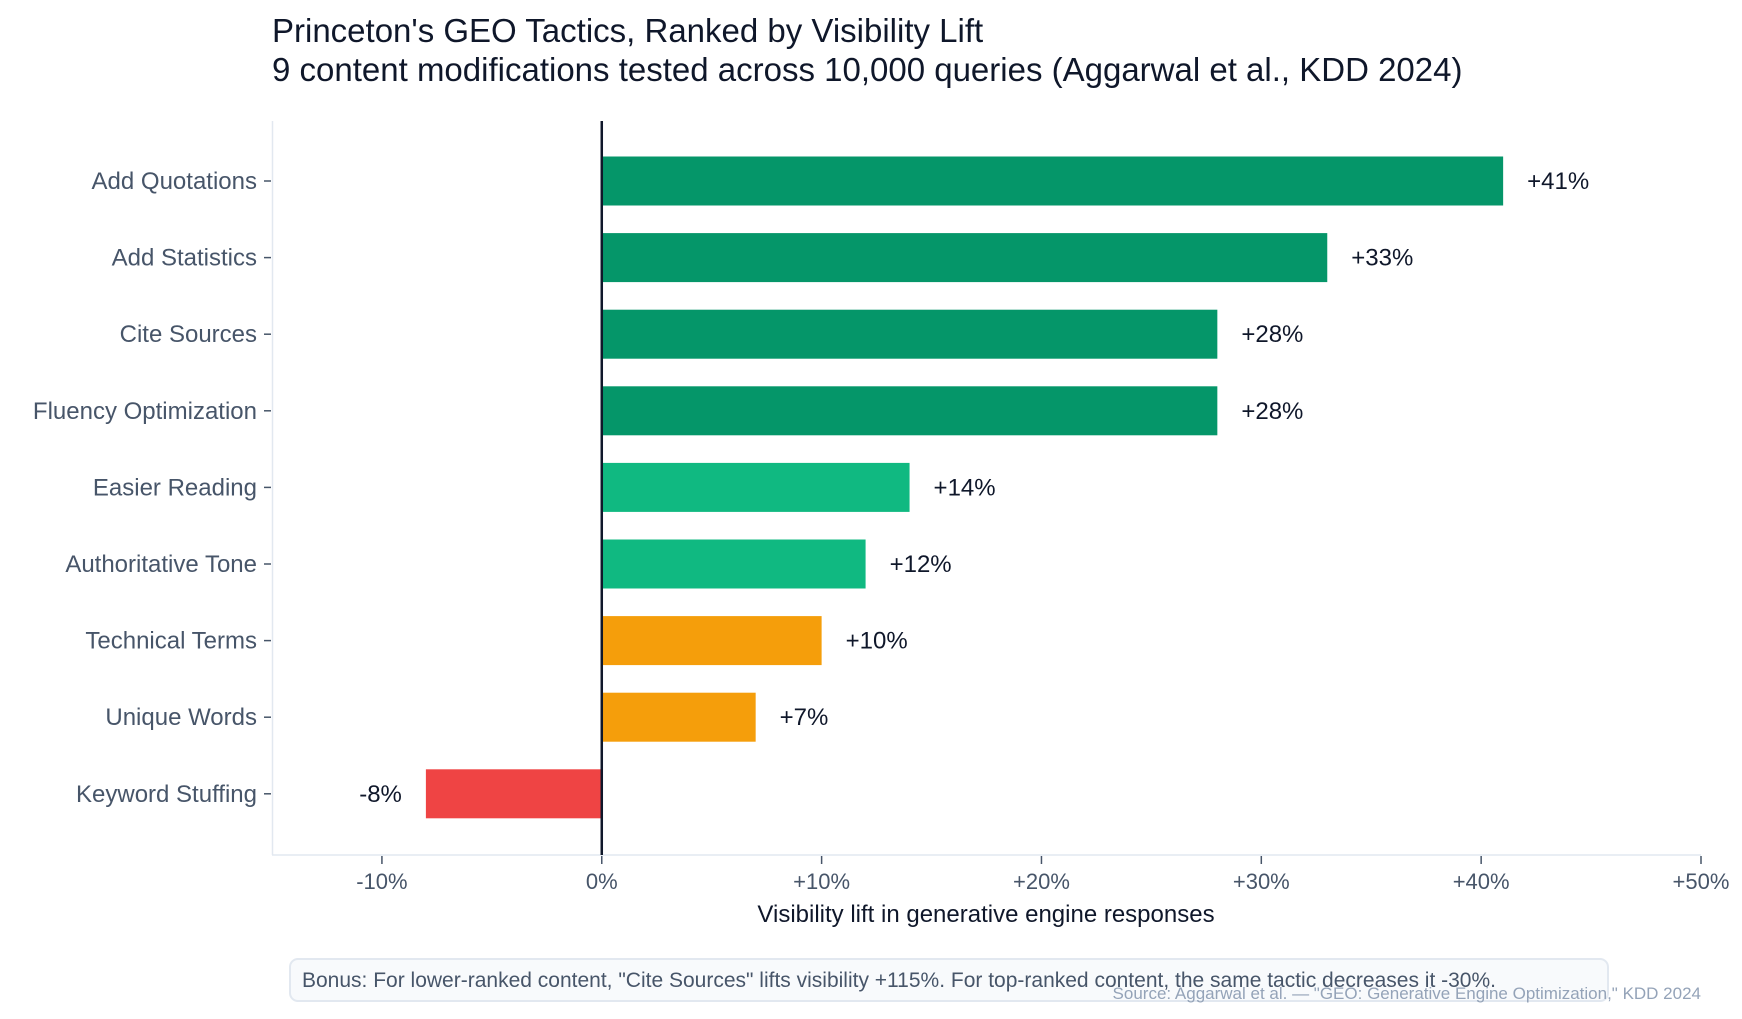 This screenshot has height=1019, width=1742. I want to click on y-tick-label: Add Statistics, so click(184, 258).